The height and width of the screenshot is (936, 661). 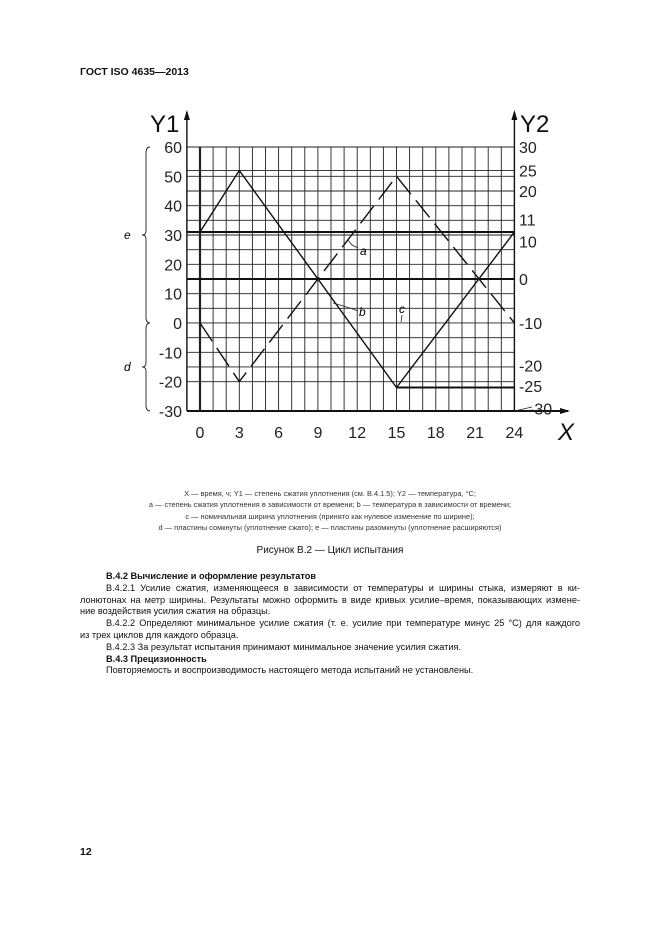 I want to click on x-tick-label: 0, so click(x=200, y=433).